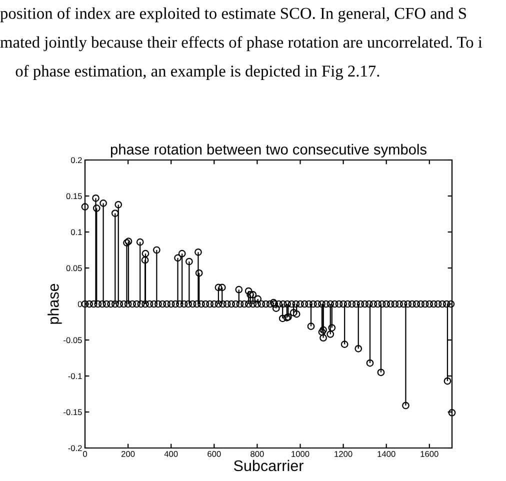 This screenshot has width=506, height=481. Describe the element at coordinates (257, 454) in the screenshot. I see `x-tick-label: 800` at that location.